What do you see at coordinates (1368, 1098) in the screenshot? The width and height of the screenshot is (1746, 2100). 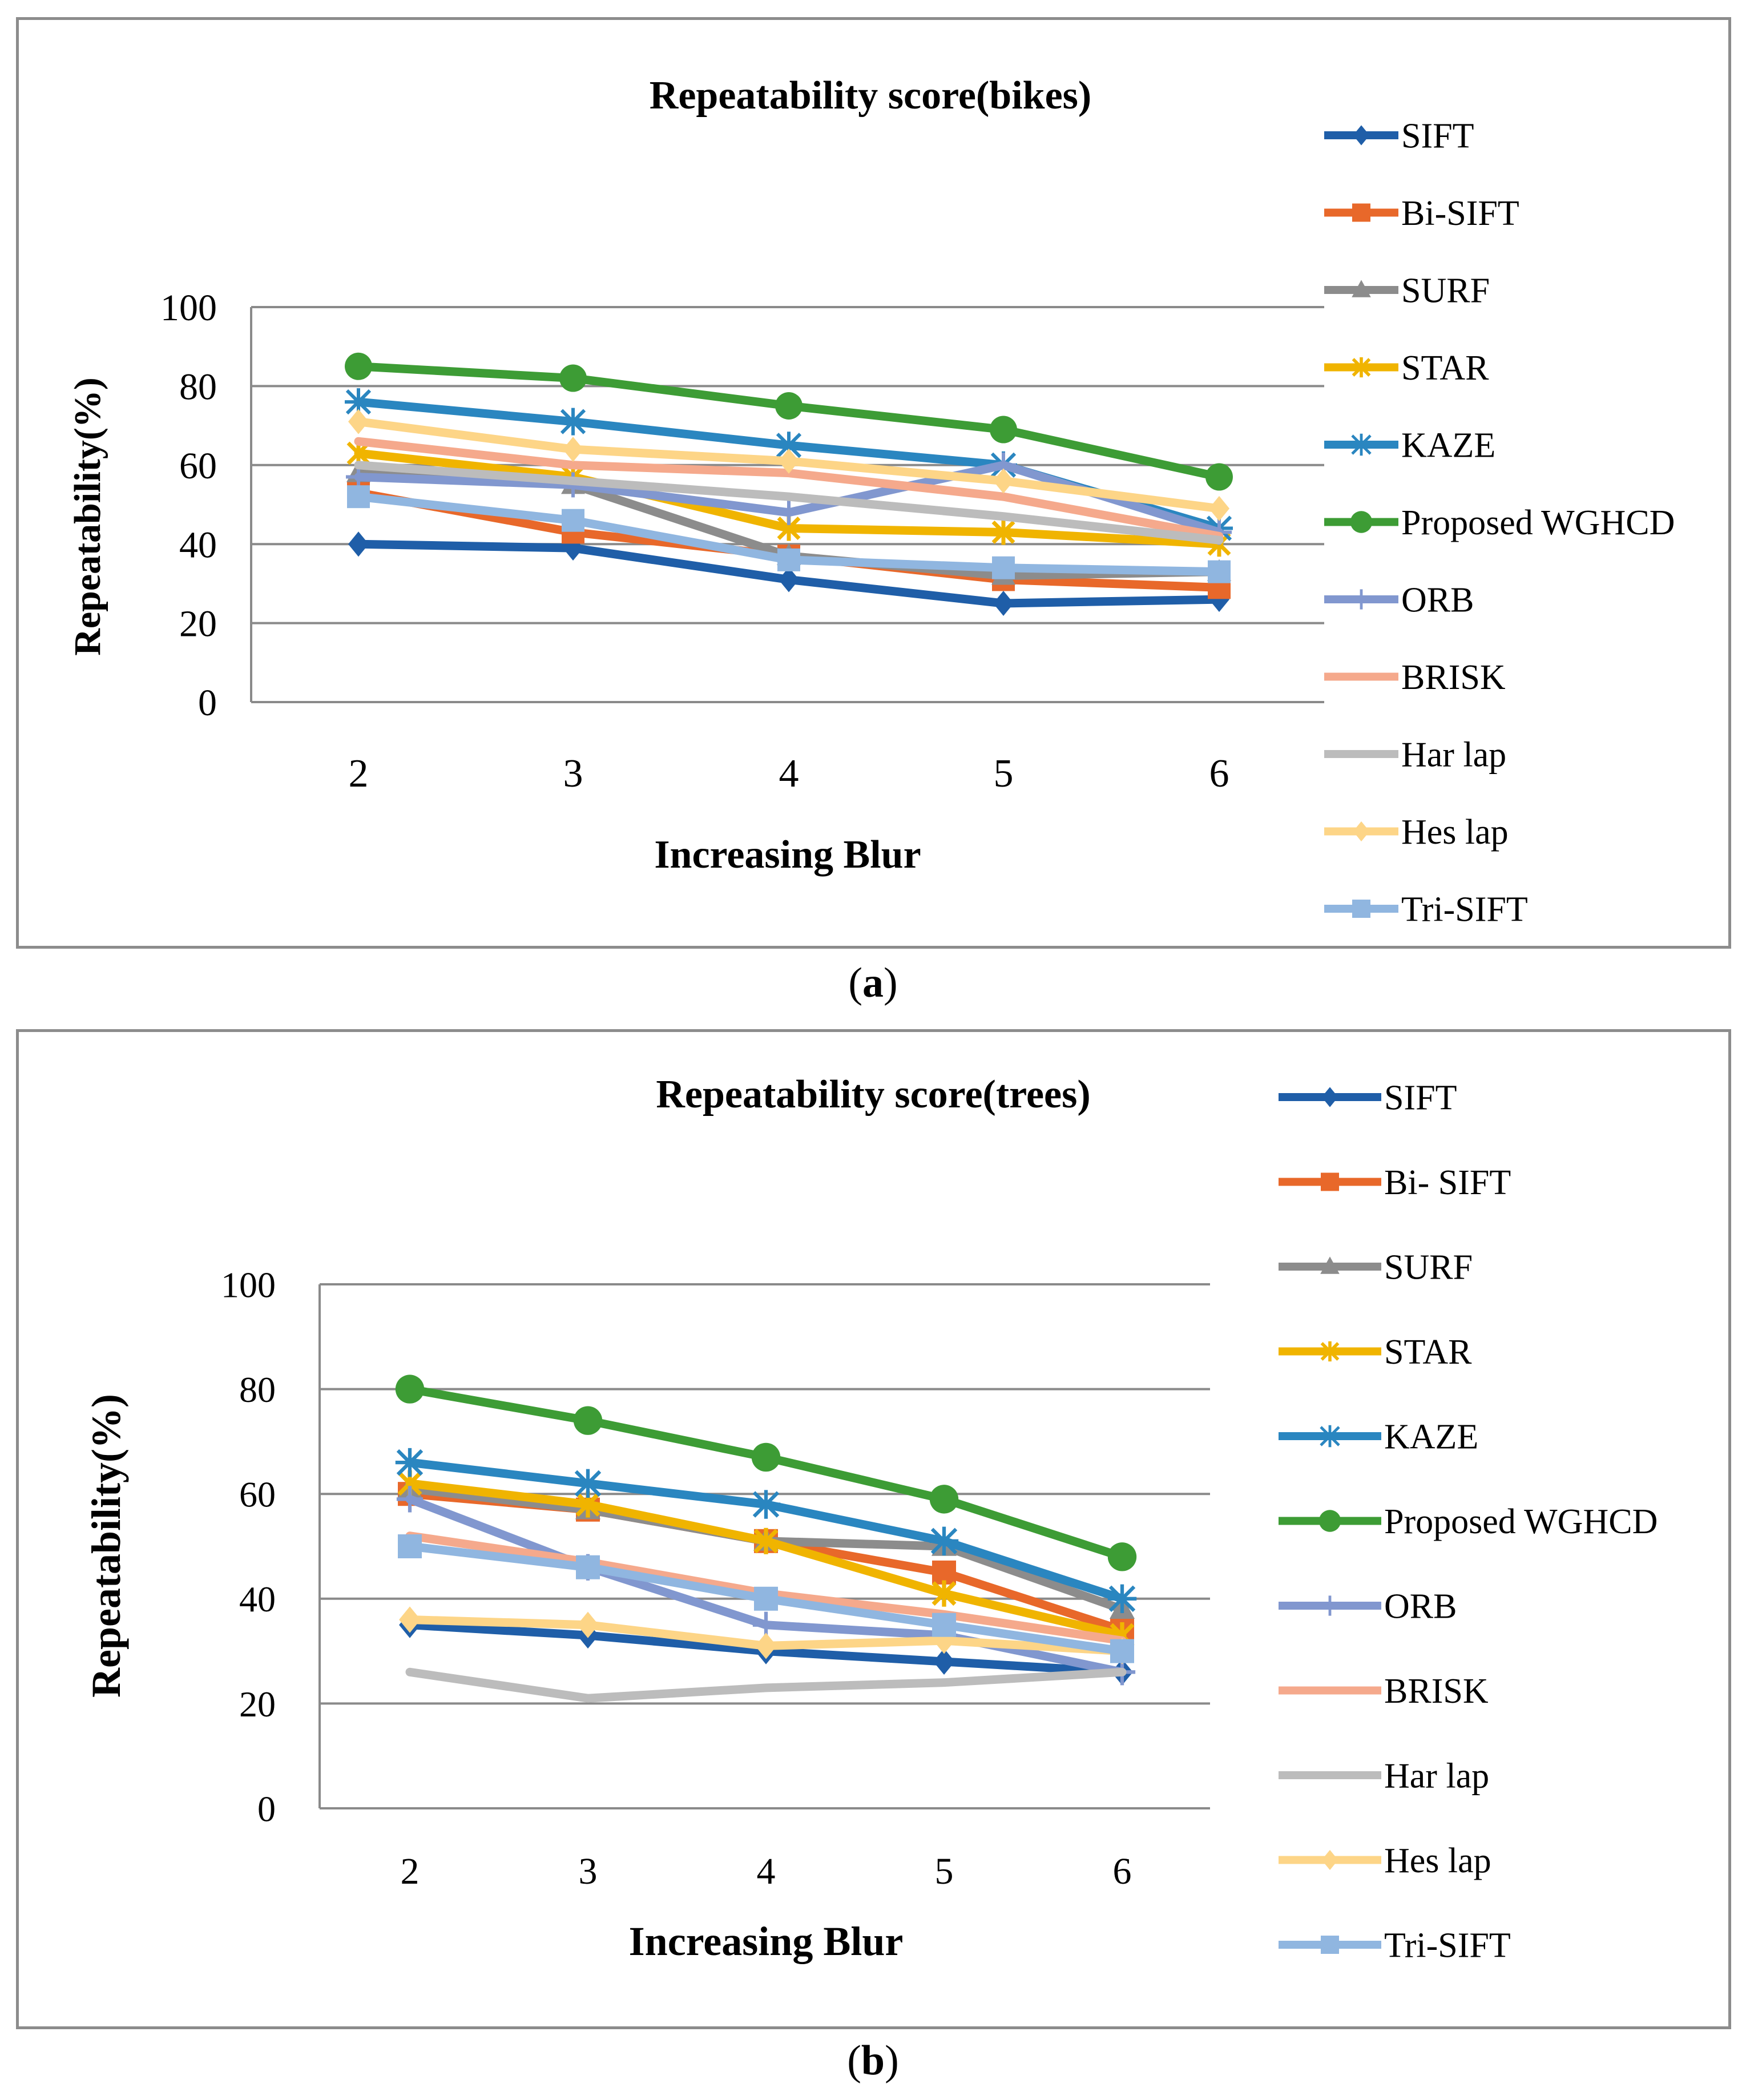 I see `legend-entry-trees-0: SIFT` at bounding box center [1368, 1098].